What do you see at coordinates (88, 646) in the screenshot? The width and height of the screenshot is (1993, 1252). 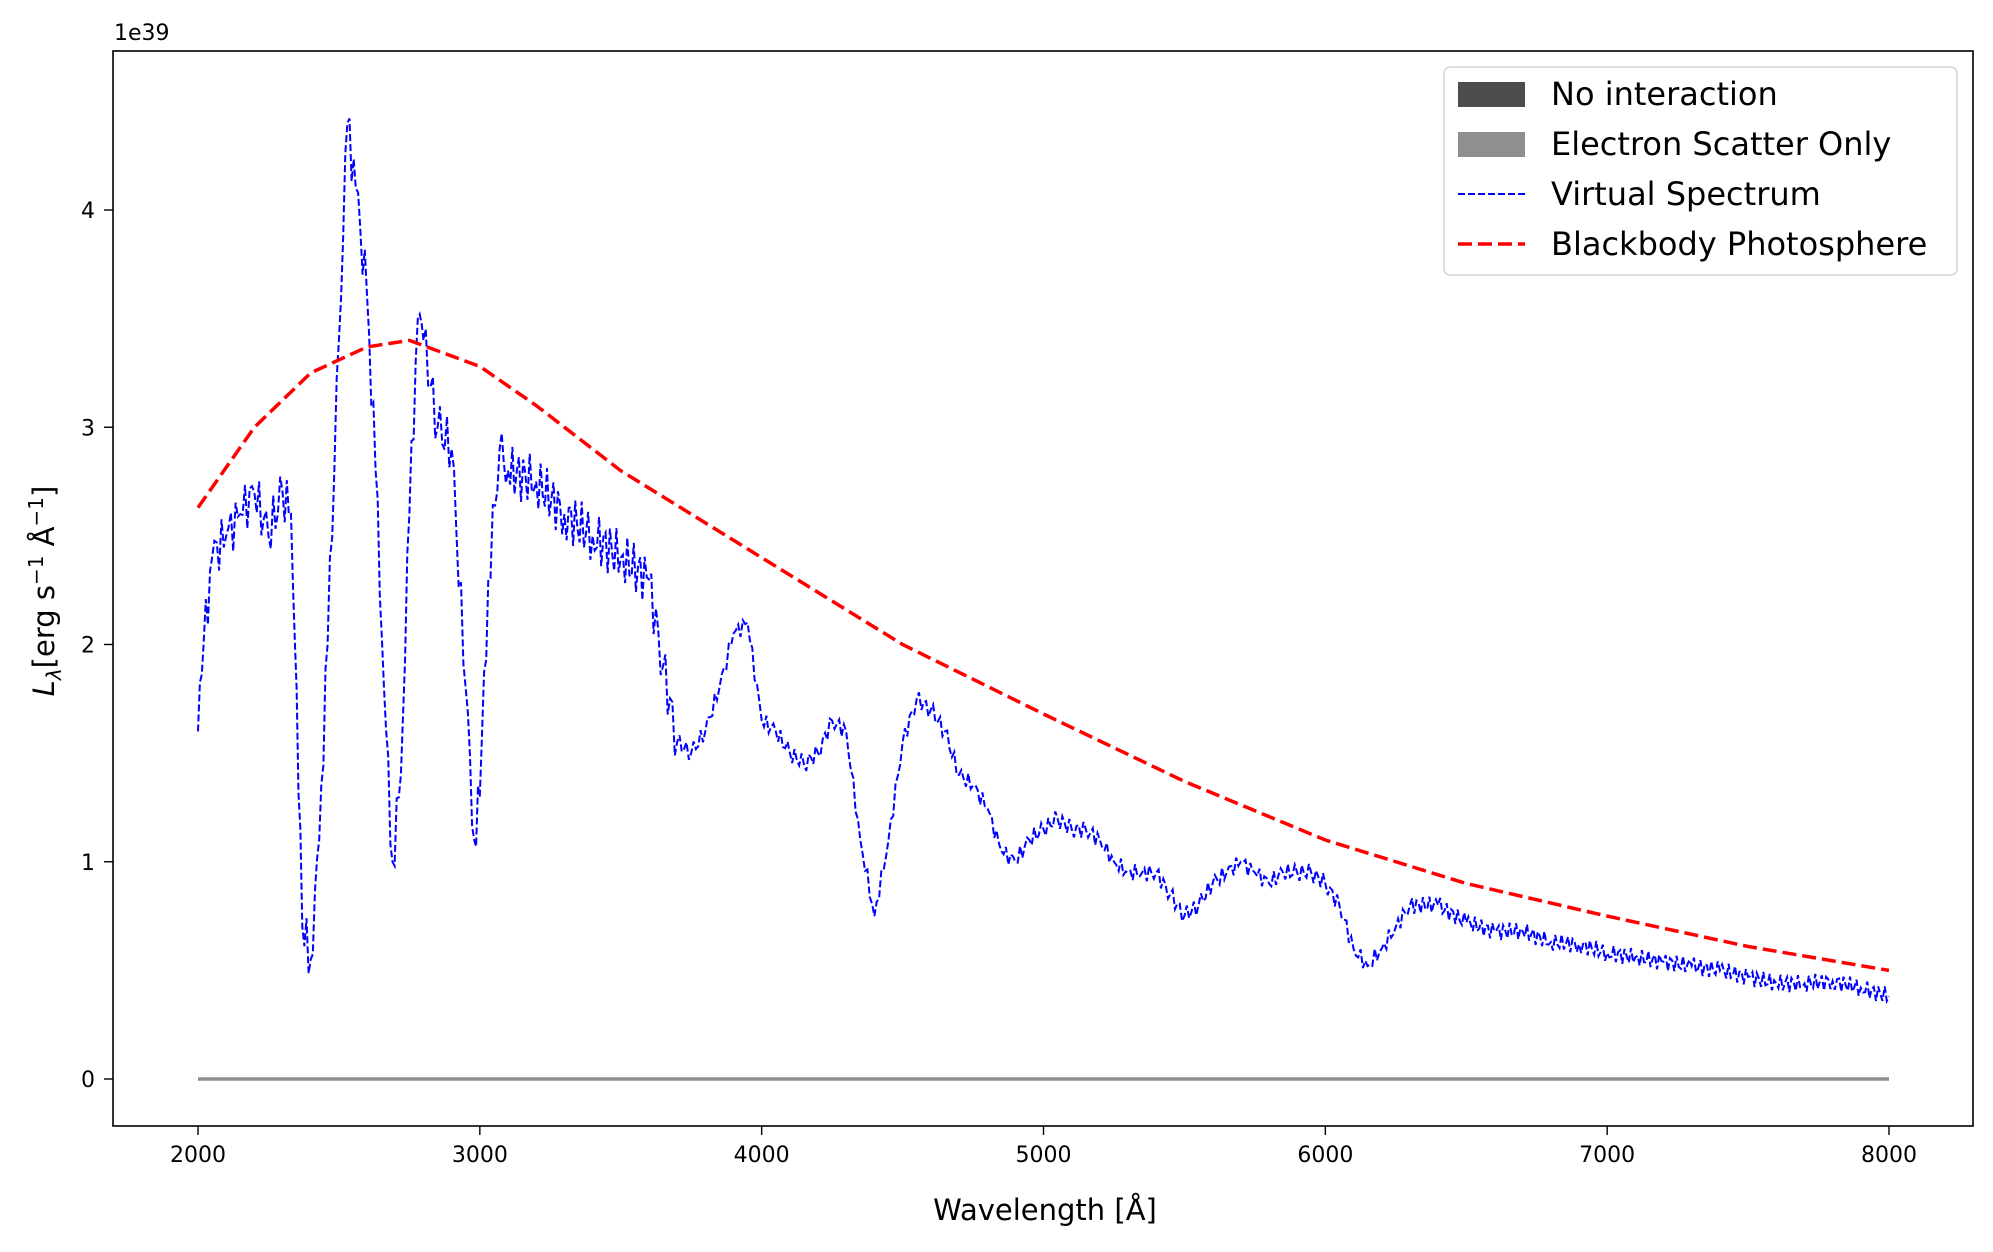 I see `y-tick-label: 2` at bounding box center [88, 646].